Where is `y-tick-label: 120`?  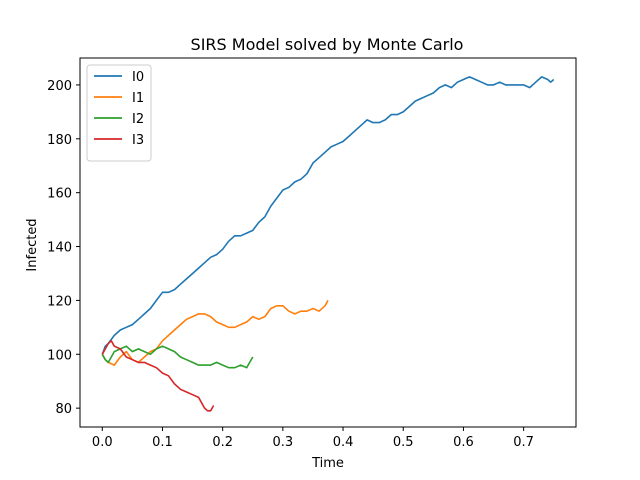
y-tick-label: 120 is located at coordinates (59, 301).